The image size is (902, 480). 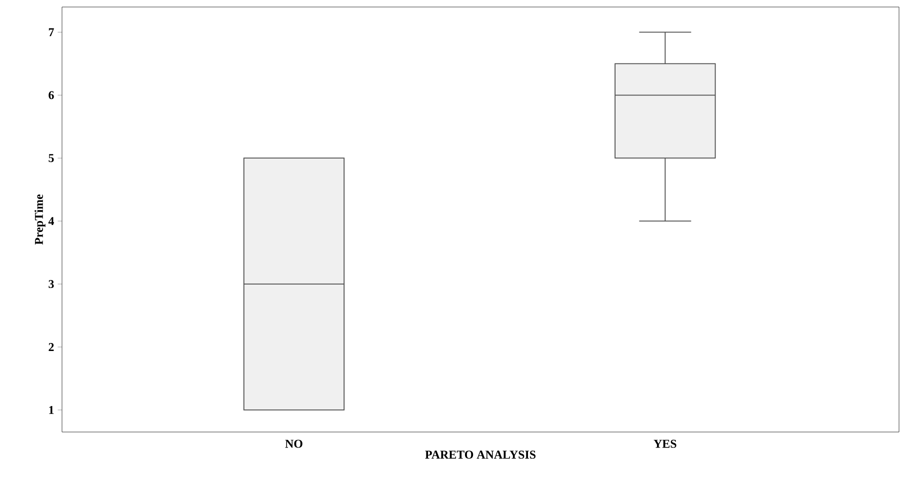 I want to click on y-tick-label: 7, so click(x=51, y=32).